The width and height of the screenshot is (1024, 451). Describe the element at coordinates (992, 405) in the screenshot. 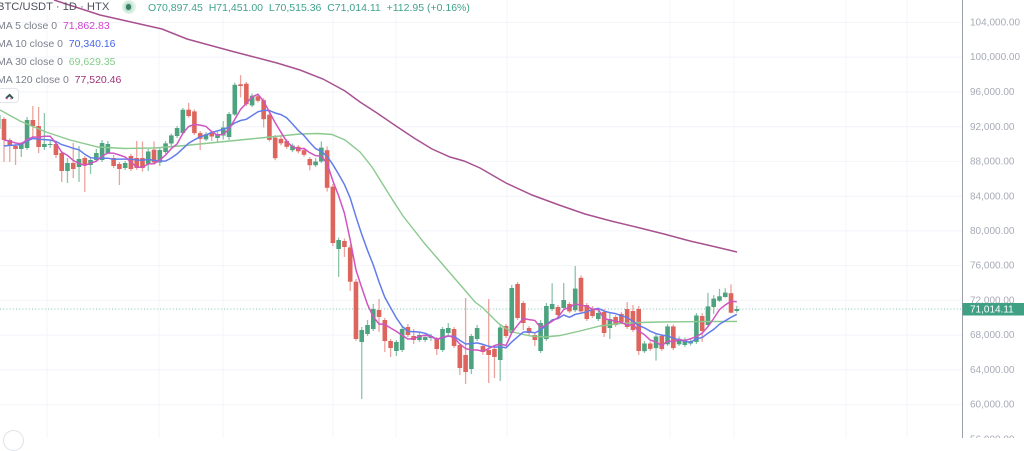

I see `svg-text: 60,000.00` at that location.